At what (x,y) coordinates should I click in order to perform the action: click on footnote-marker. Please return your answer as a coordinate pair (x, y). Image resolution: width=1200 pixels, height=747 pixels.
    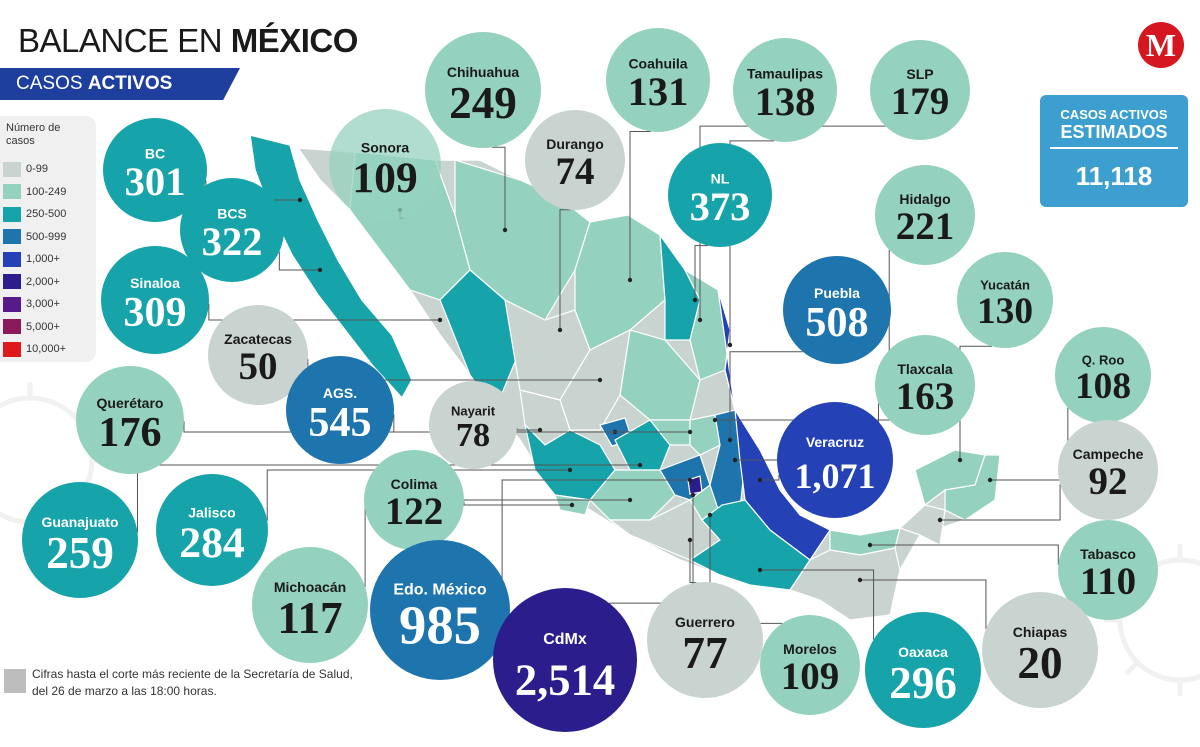
    Looking at the image, I should click on (15, 681).